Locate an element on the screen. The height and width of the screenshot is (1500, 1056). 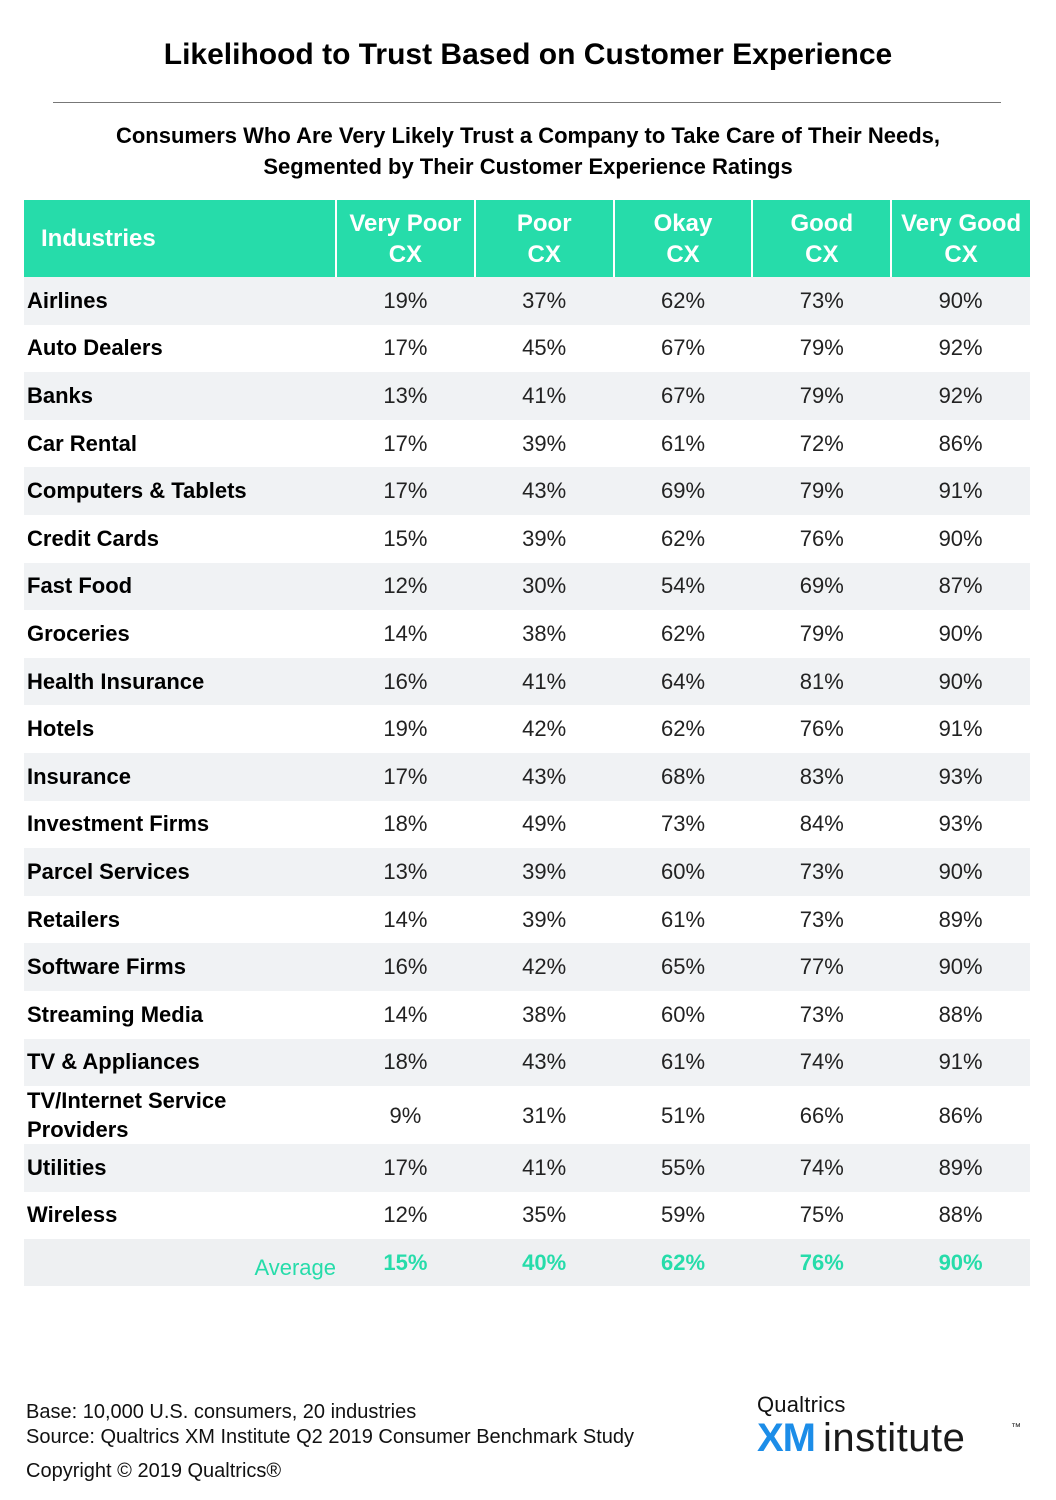
industry-name: Streaming Media is located at coordinates (180, 1014).